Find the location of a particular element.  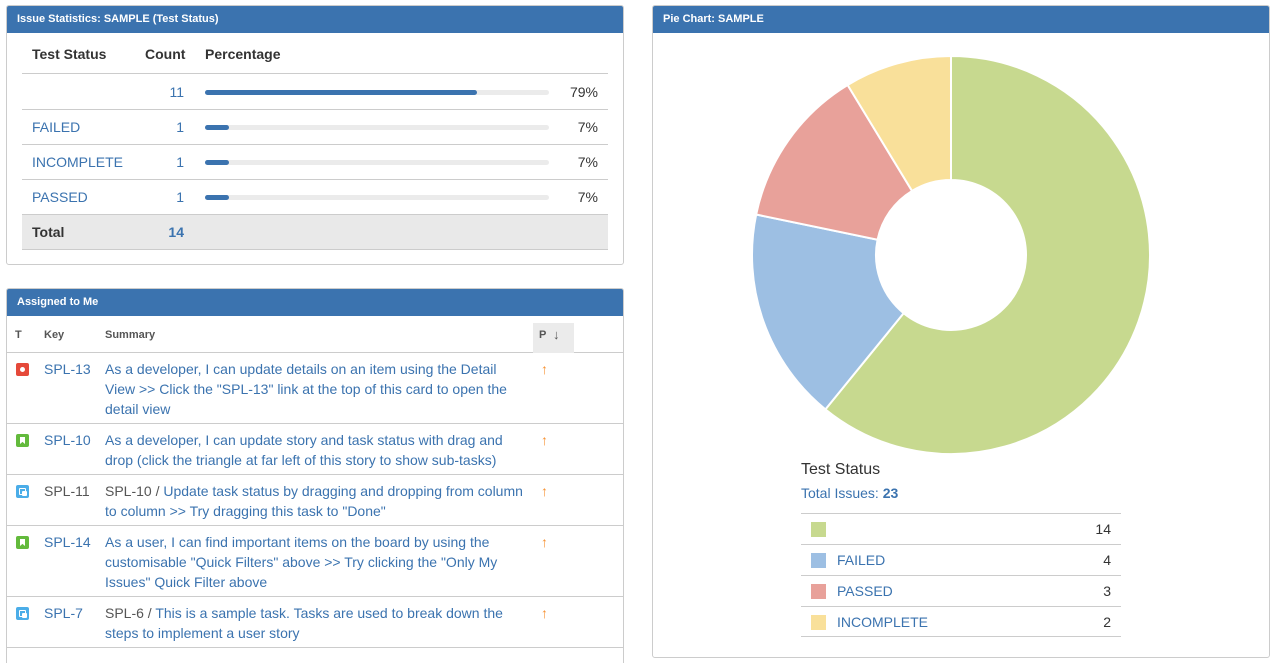

legend-row: PASSED 3 is located at coordinates (961, 590).